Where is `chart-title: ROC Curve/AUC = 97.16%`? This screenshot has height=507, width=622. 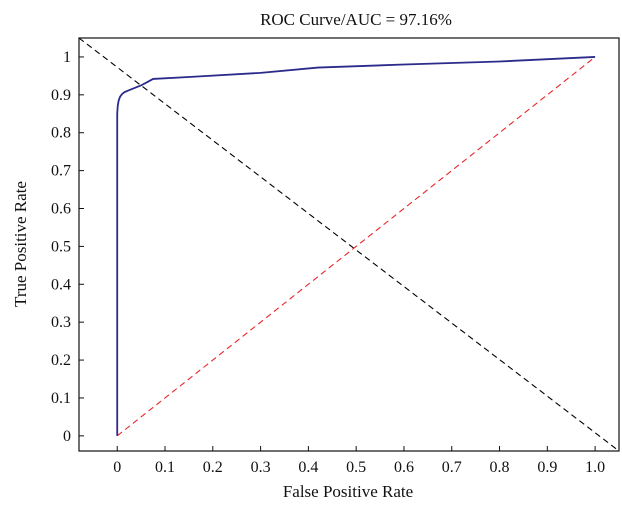 chart-title: ROC Curve/AUC = 97.16% is located at coordinates (356, 19).